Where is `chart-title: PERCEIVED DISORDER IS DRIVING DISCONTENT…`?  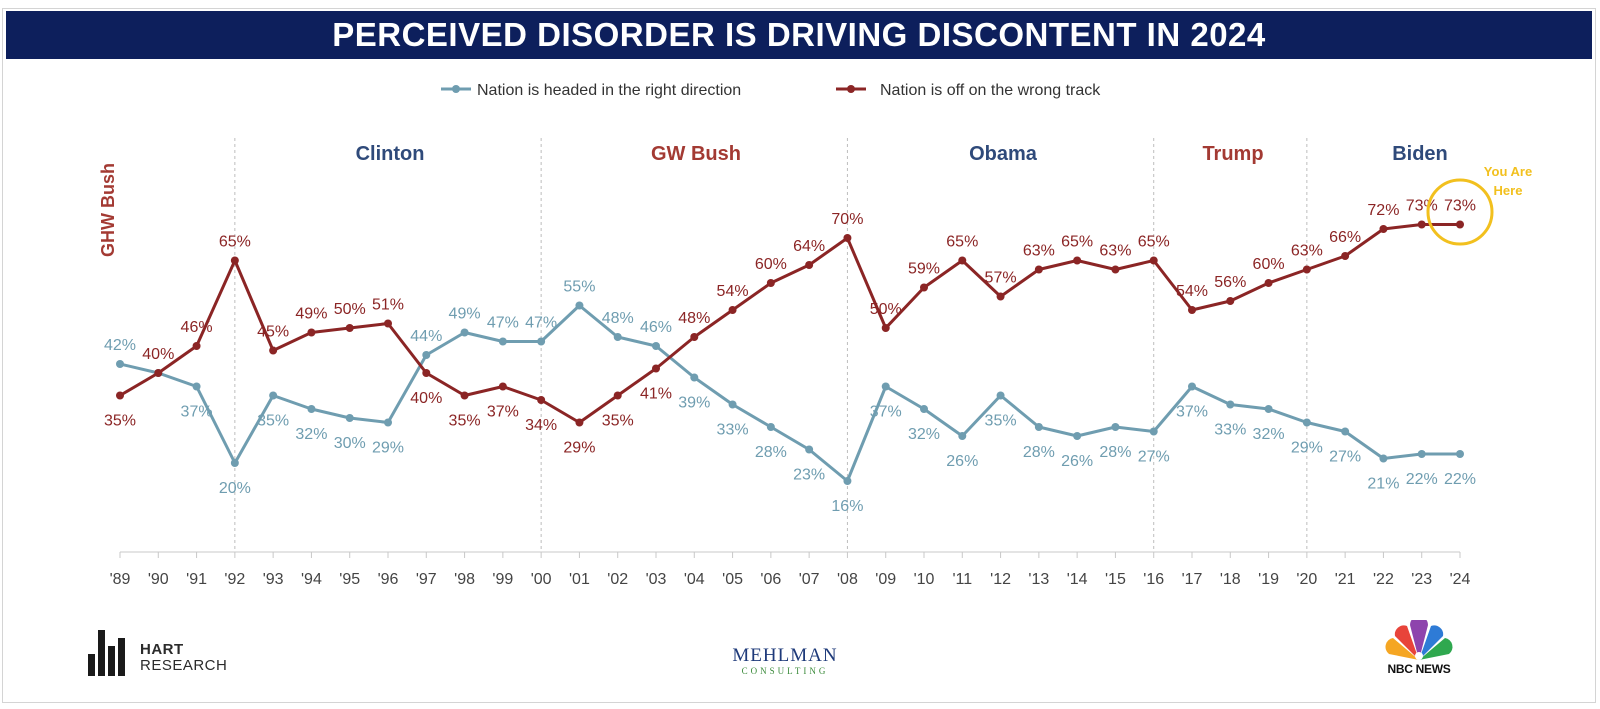
chart-title: PERCEIVED DISORDER IS DRIVING DISCONTENT… is located at coordinates (799, 35).